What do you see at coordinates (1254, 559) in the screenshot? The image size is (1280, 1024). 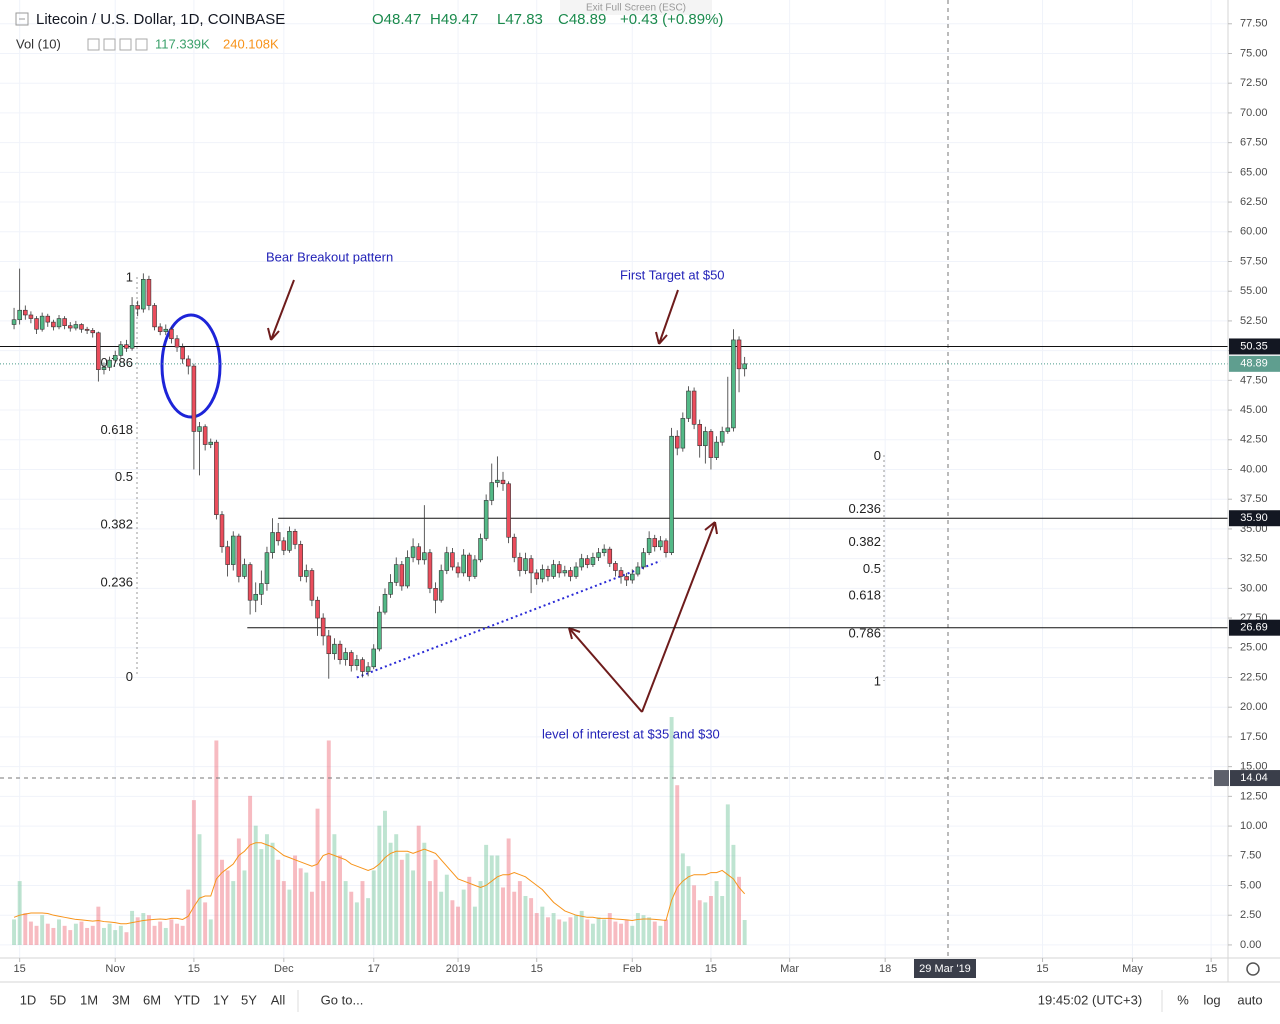 I see `y-tick-label: 32.50` at bounding box center [1254, 559].